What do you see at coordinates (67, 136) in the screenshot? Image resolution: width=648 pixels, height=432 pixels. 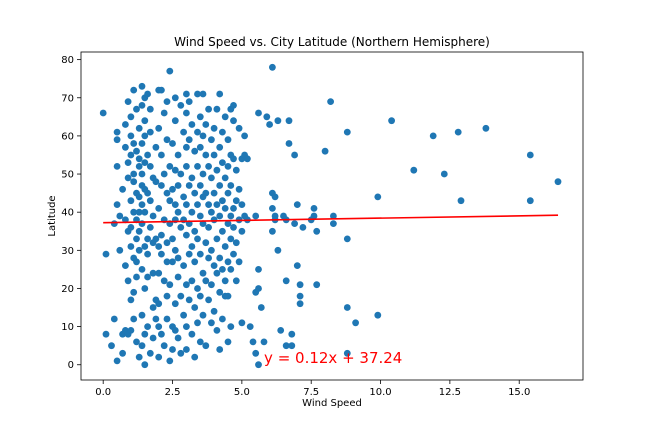 I see `y-tick-label: 60` at bounding box center [67, 136].